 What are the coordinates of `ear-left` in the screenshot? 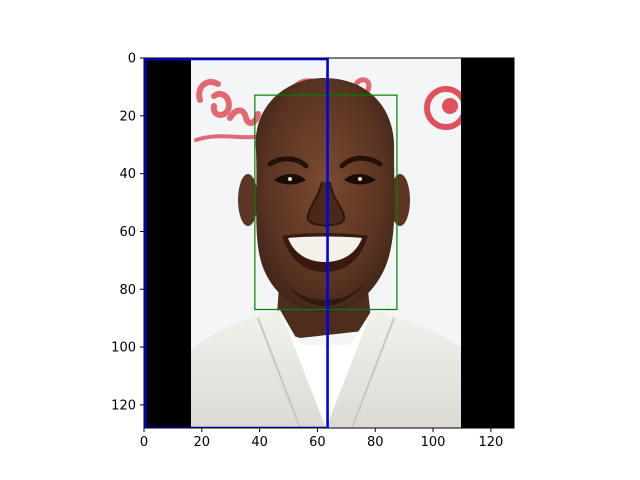 It's located at (248, 200).